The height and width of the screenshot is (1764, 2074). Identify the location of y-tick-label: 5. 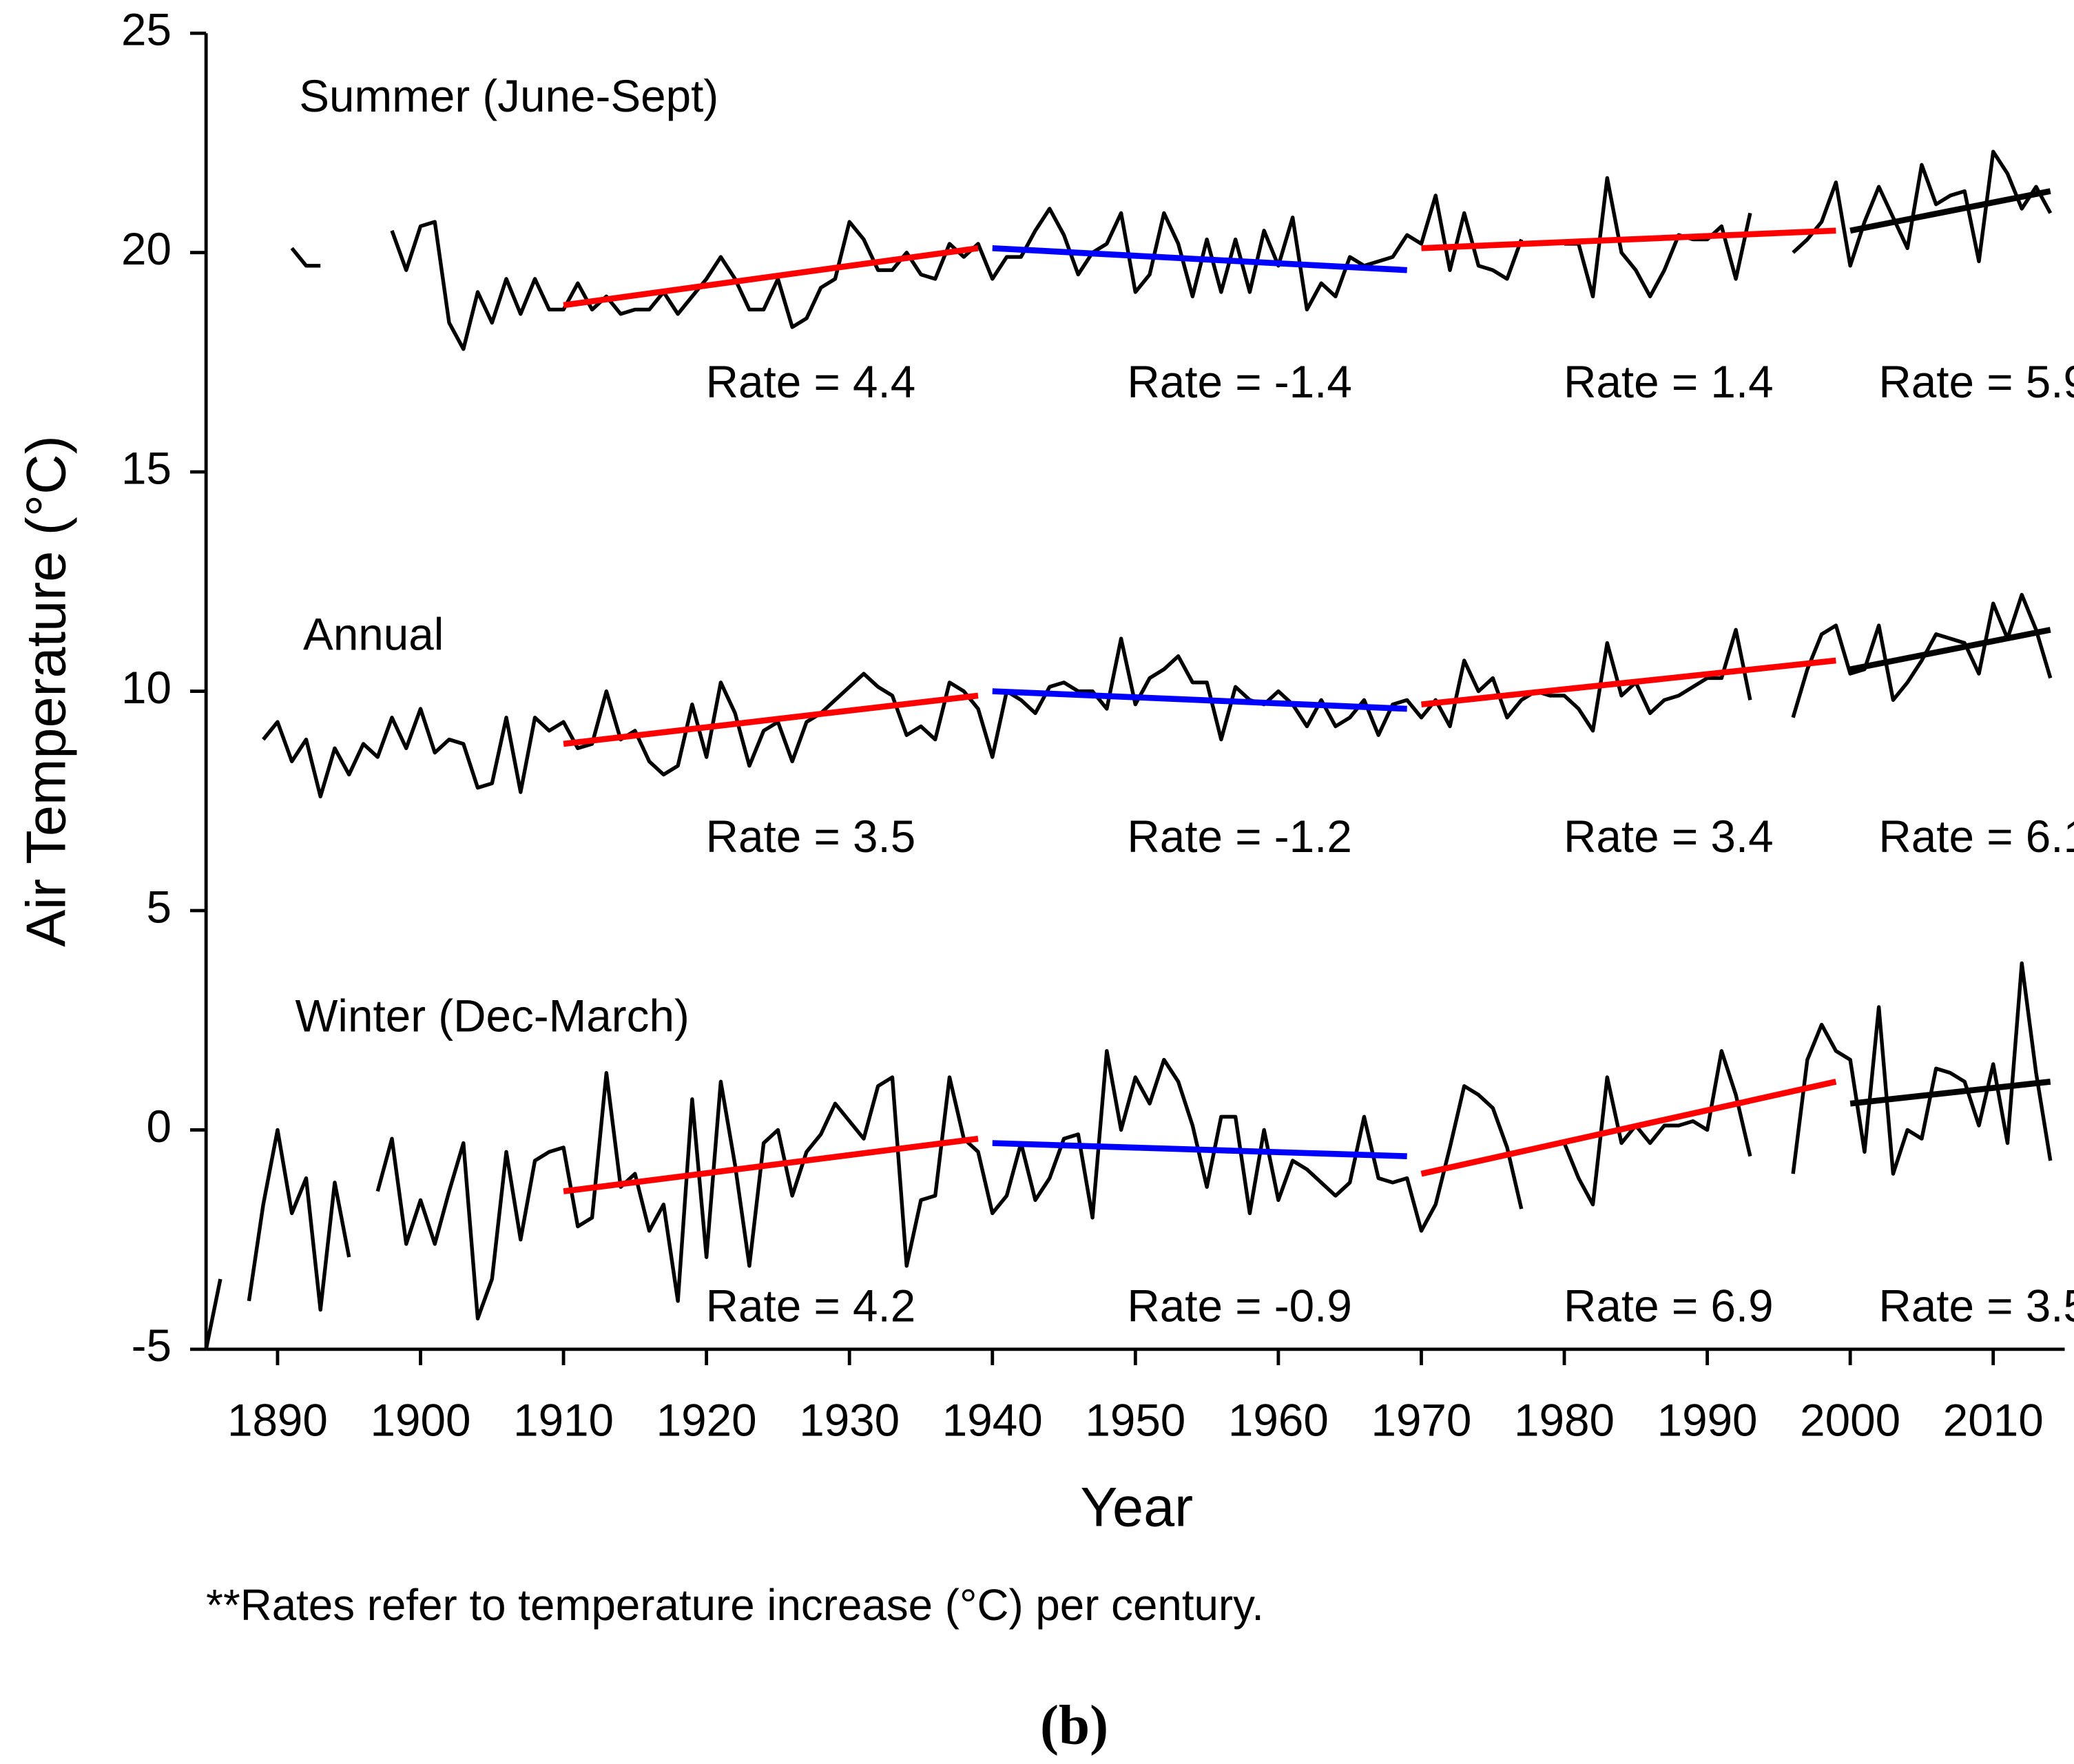
(159, 907).